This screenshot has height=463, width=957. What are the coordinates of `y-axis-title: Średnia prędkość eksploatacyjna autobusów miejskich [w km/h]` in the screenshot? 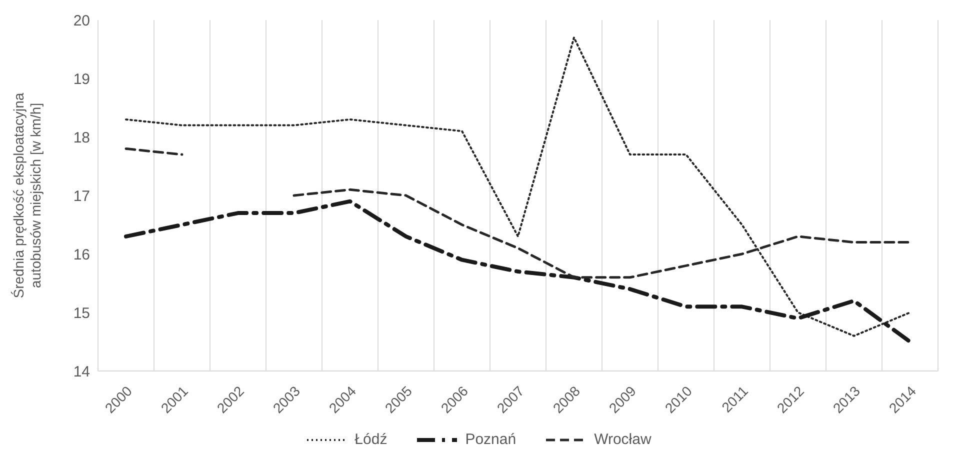 It's located at (27, 195).